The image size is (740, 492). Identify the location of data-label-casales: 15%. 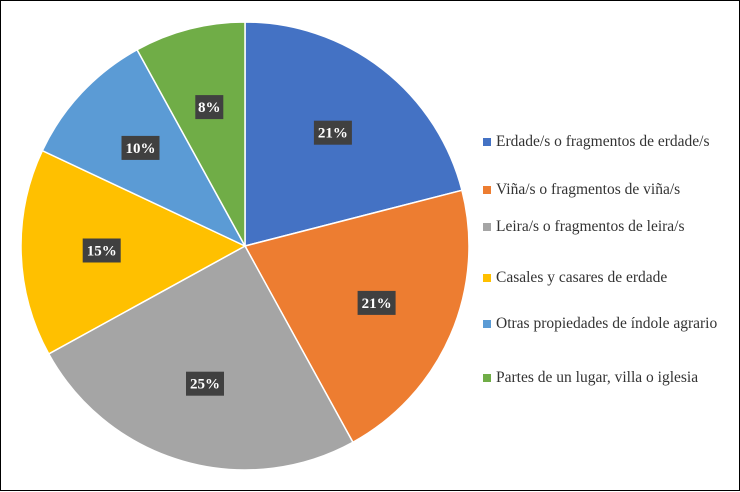
(102, 252).